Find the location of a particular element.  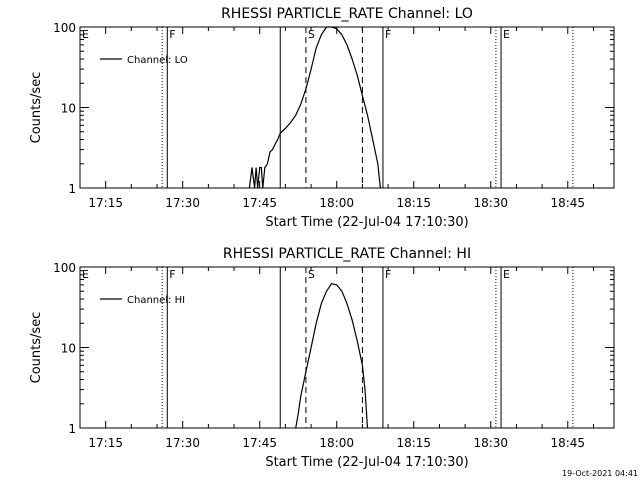

chart-title: RHESSI PARTICLE_RATE Channel: HI is located at coordinates (347, 254).